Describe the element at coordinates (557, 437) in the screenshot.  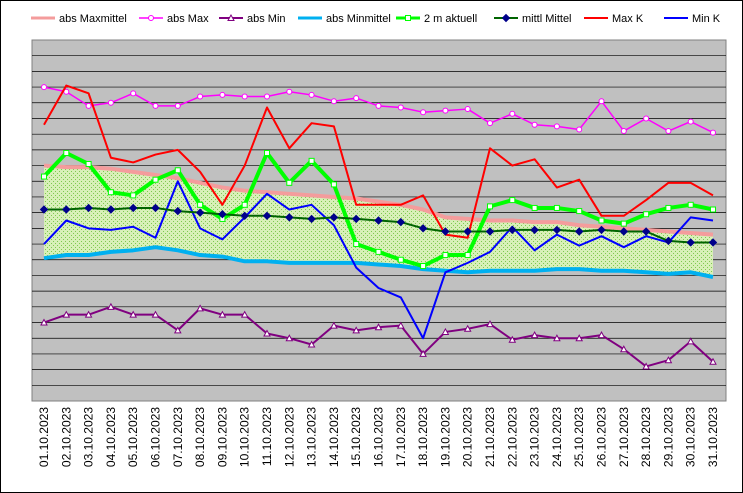
I see `x-tick-label: 24.10.2023` at that location.